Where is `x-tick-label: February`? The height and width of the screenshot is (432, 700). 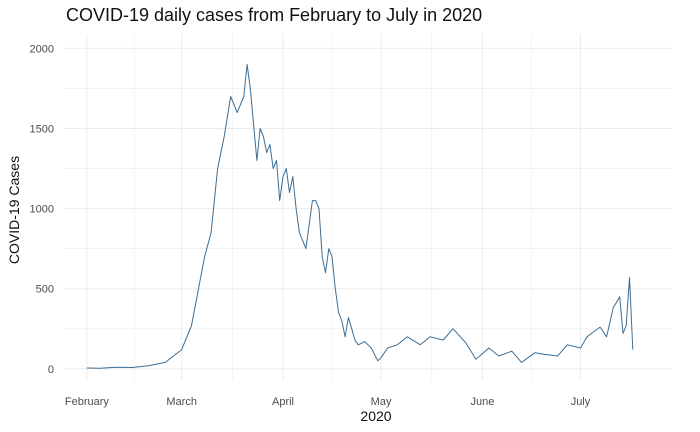 x-tick-label: February is located at coordinates (87, 402).